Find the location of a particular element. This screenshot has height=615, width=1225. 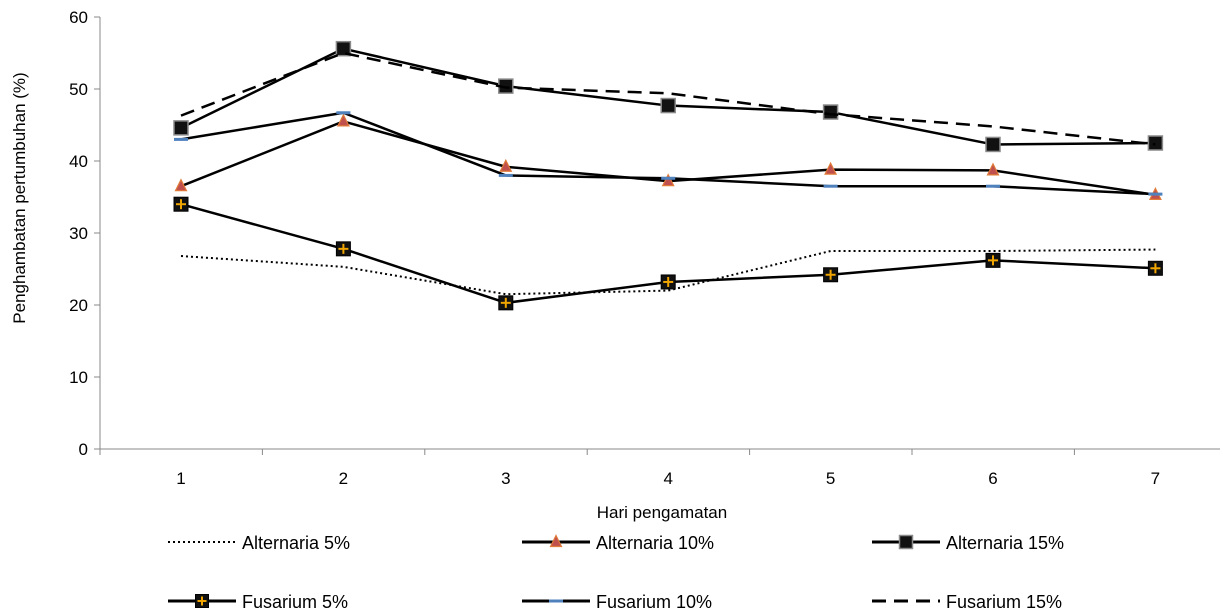

legend-item: Fusarium 5% is located at coordinates (258, 602).